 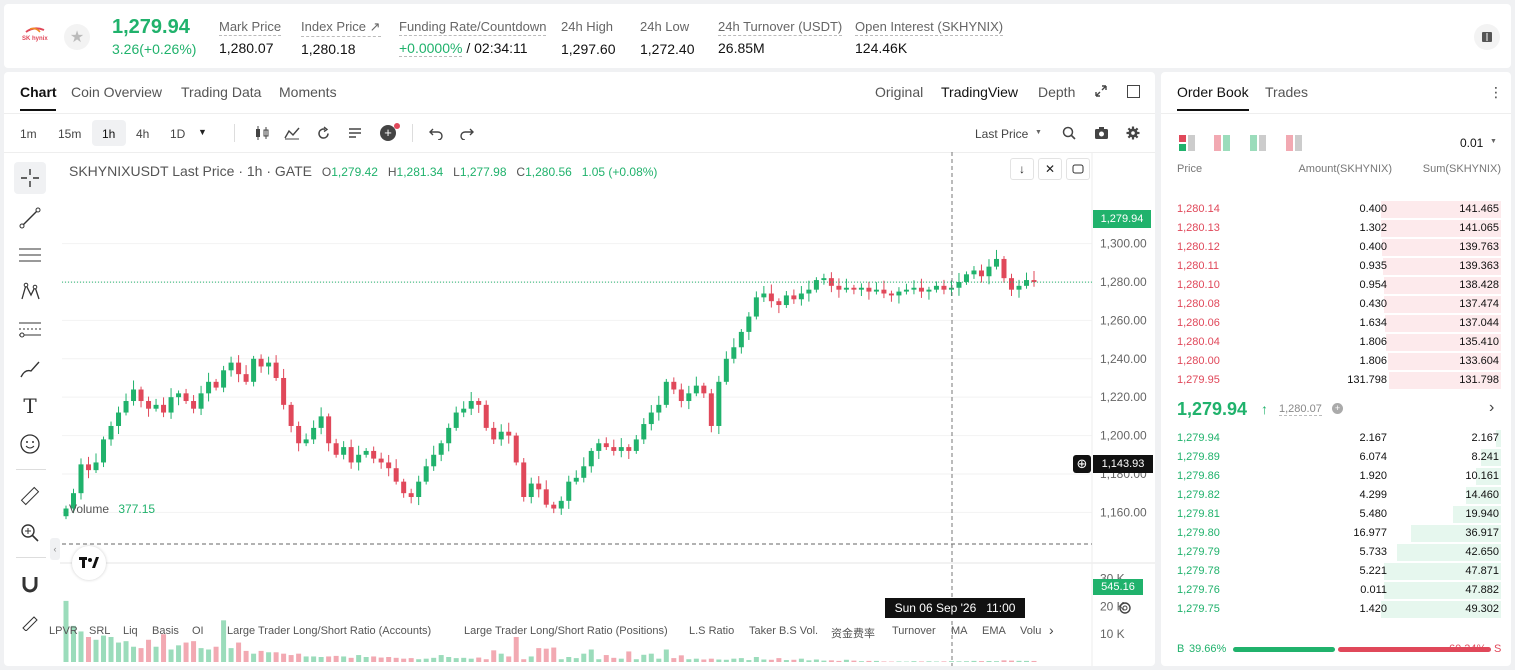 What do you see at coordinates (30, 533) in the screenshot?
I see `zoom-tool-icon` at bounding box center [30, 533].